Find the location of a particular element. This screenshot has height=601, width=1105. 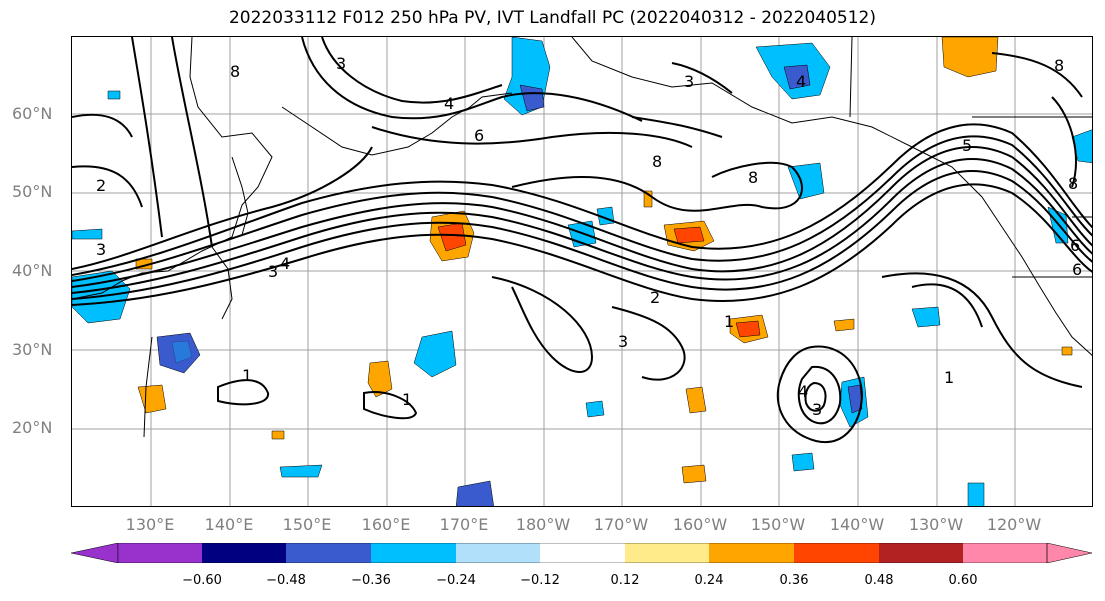

lon-label-160e: 160°E is located at coordinates (386, 524).